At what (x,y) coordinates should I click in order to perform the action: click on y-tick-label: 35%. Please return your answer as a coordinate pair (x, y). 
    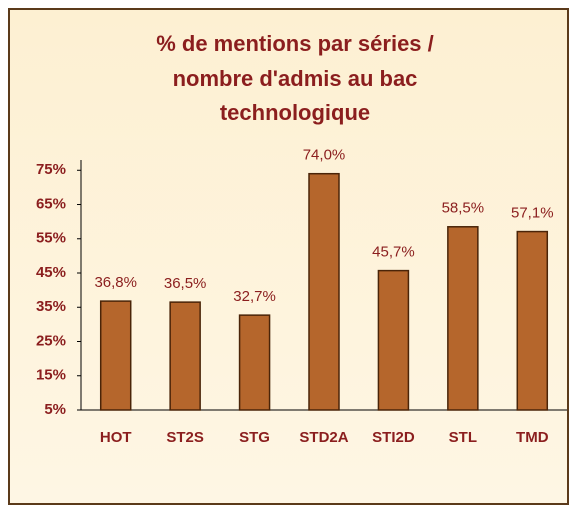
    Looking at the image, I should click on (51, 306).